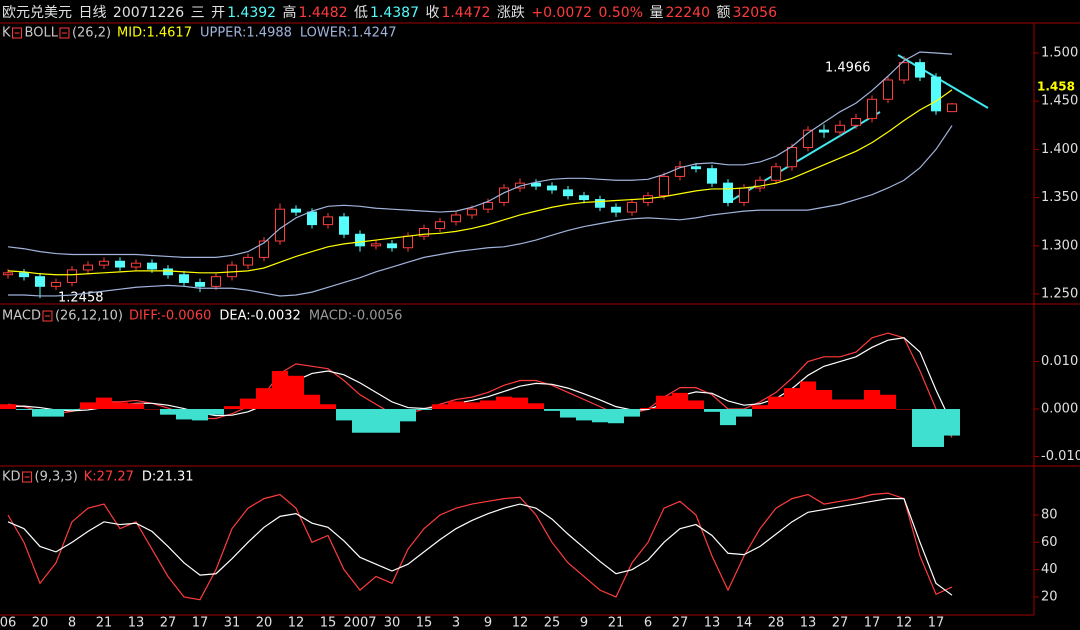  What do you see at coordinates (1049, 596) in the screenshot?
I see `y-tick-label: 20` at bounding box center [1049, 596].